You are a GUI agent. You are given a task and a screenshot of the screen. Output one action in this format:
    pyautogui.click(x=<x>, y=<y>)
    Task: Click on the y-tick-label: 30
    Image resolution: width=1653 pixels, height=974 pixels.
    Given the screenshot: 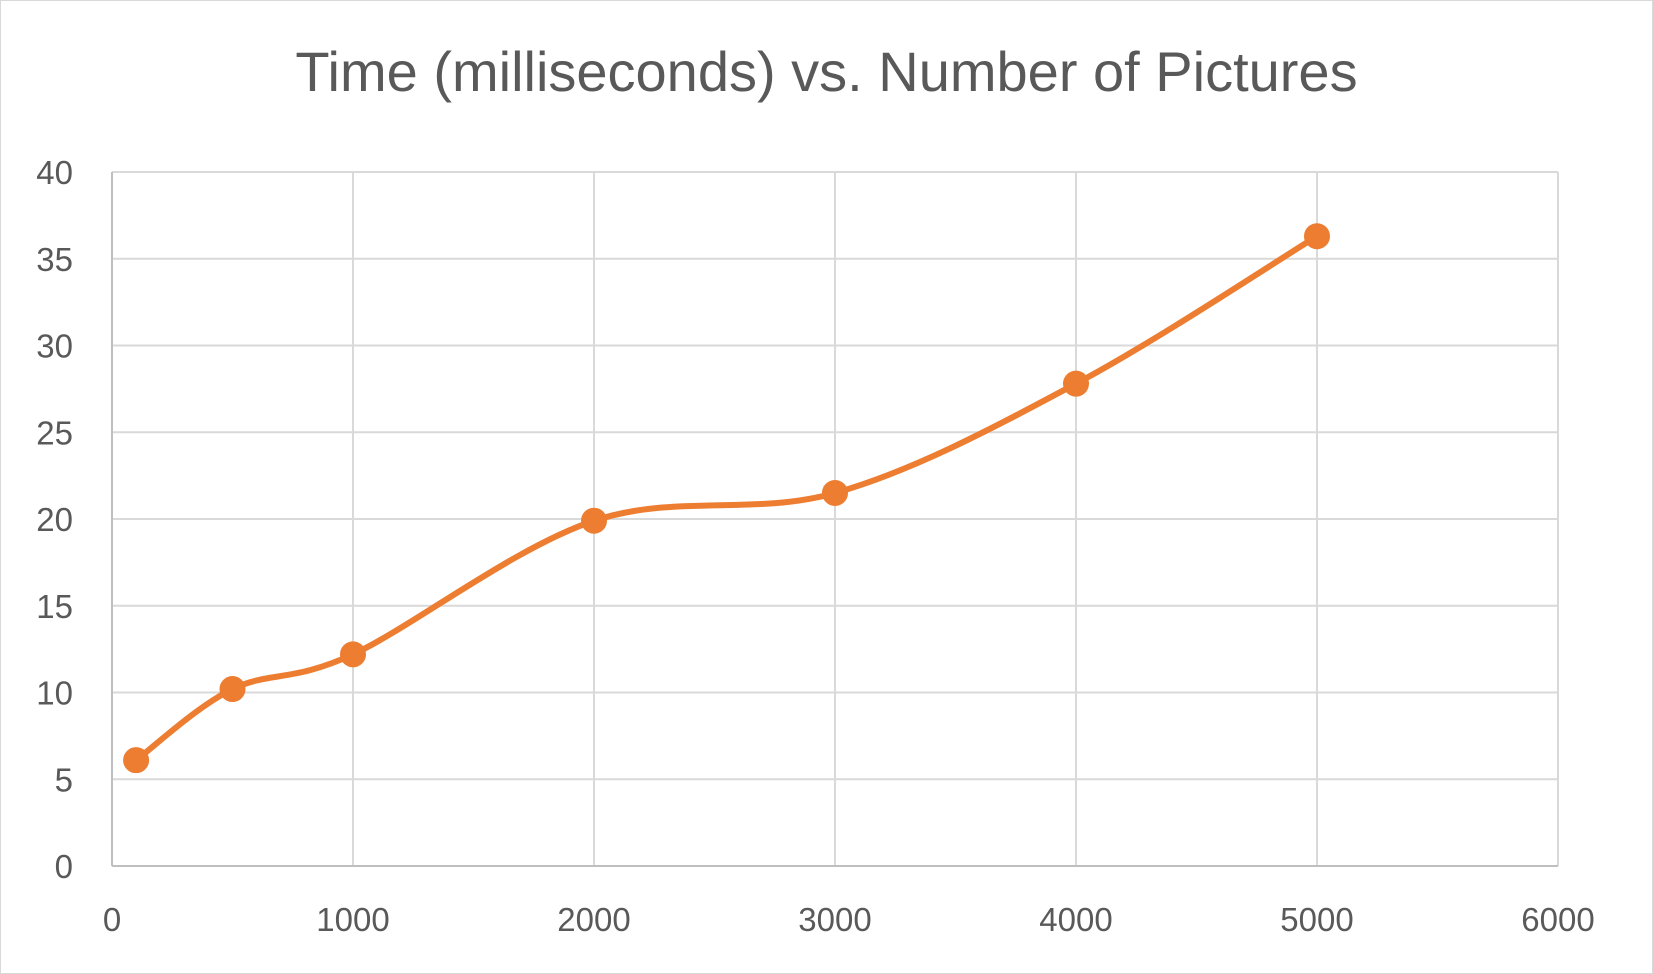 What is the action you would take?
    pyautogui.click(x=54, y=346)
    